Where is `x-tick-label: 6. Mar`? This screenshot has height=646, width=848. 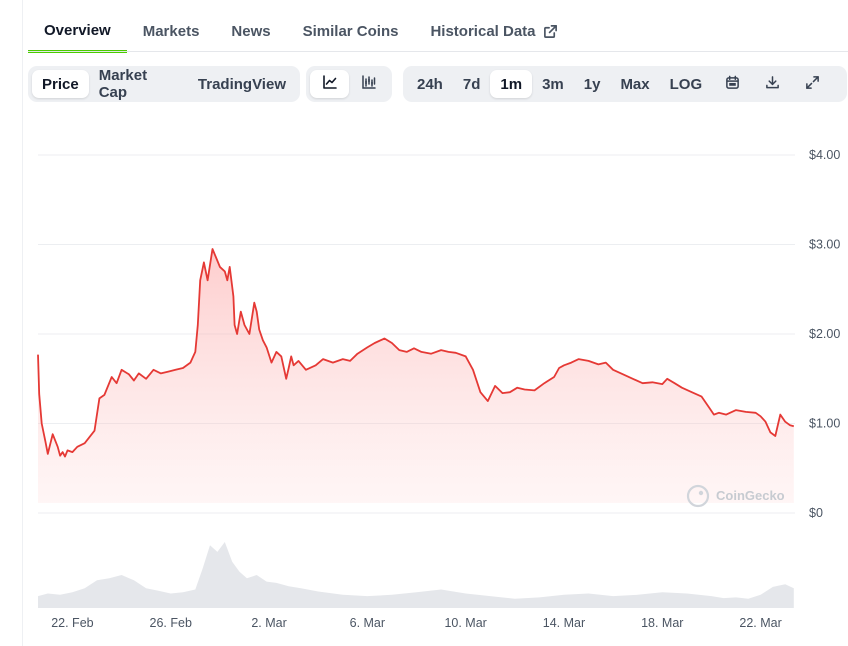
x-tick-label: 6. Mar is located at coordinates (367, 623).